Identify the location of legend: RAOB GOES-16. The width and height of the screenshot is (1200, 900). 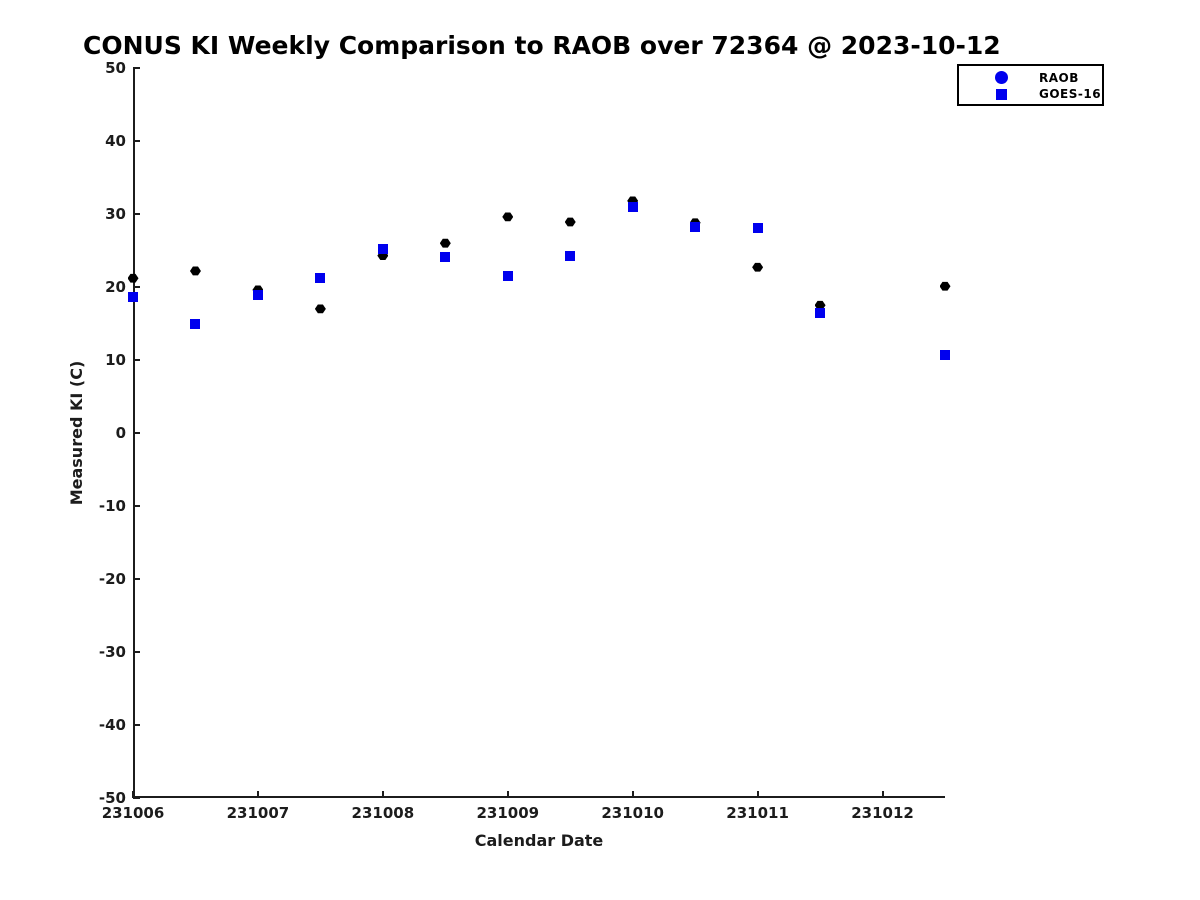
(1030, 85).